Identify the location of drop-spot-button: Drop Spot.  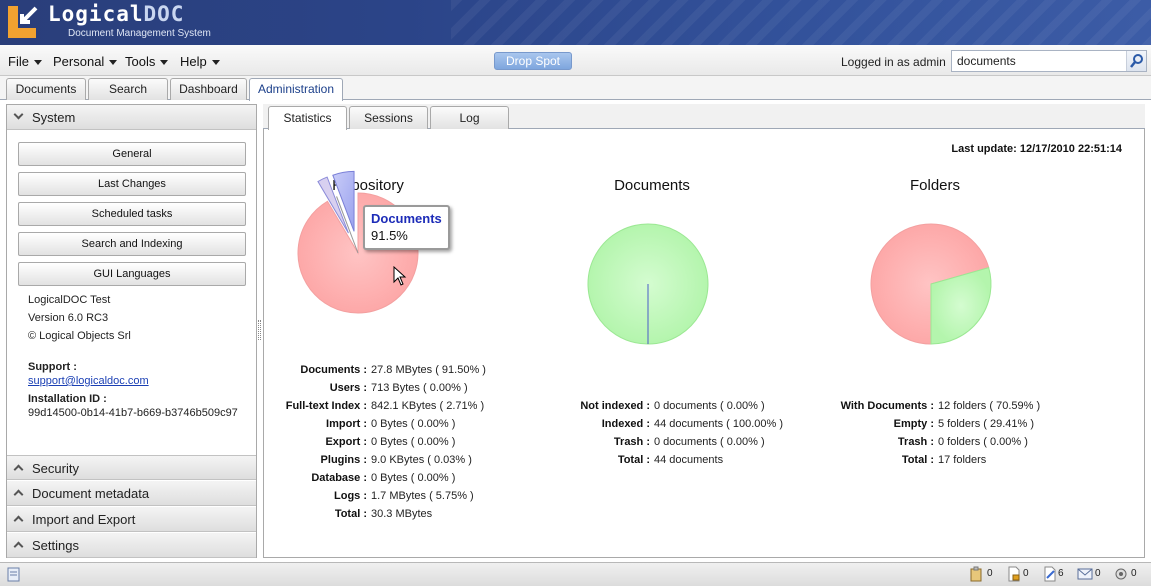
(533, 61).